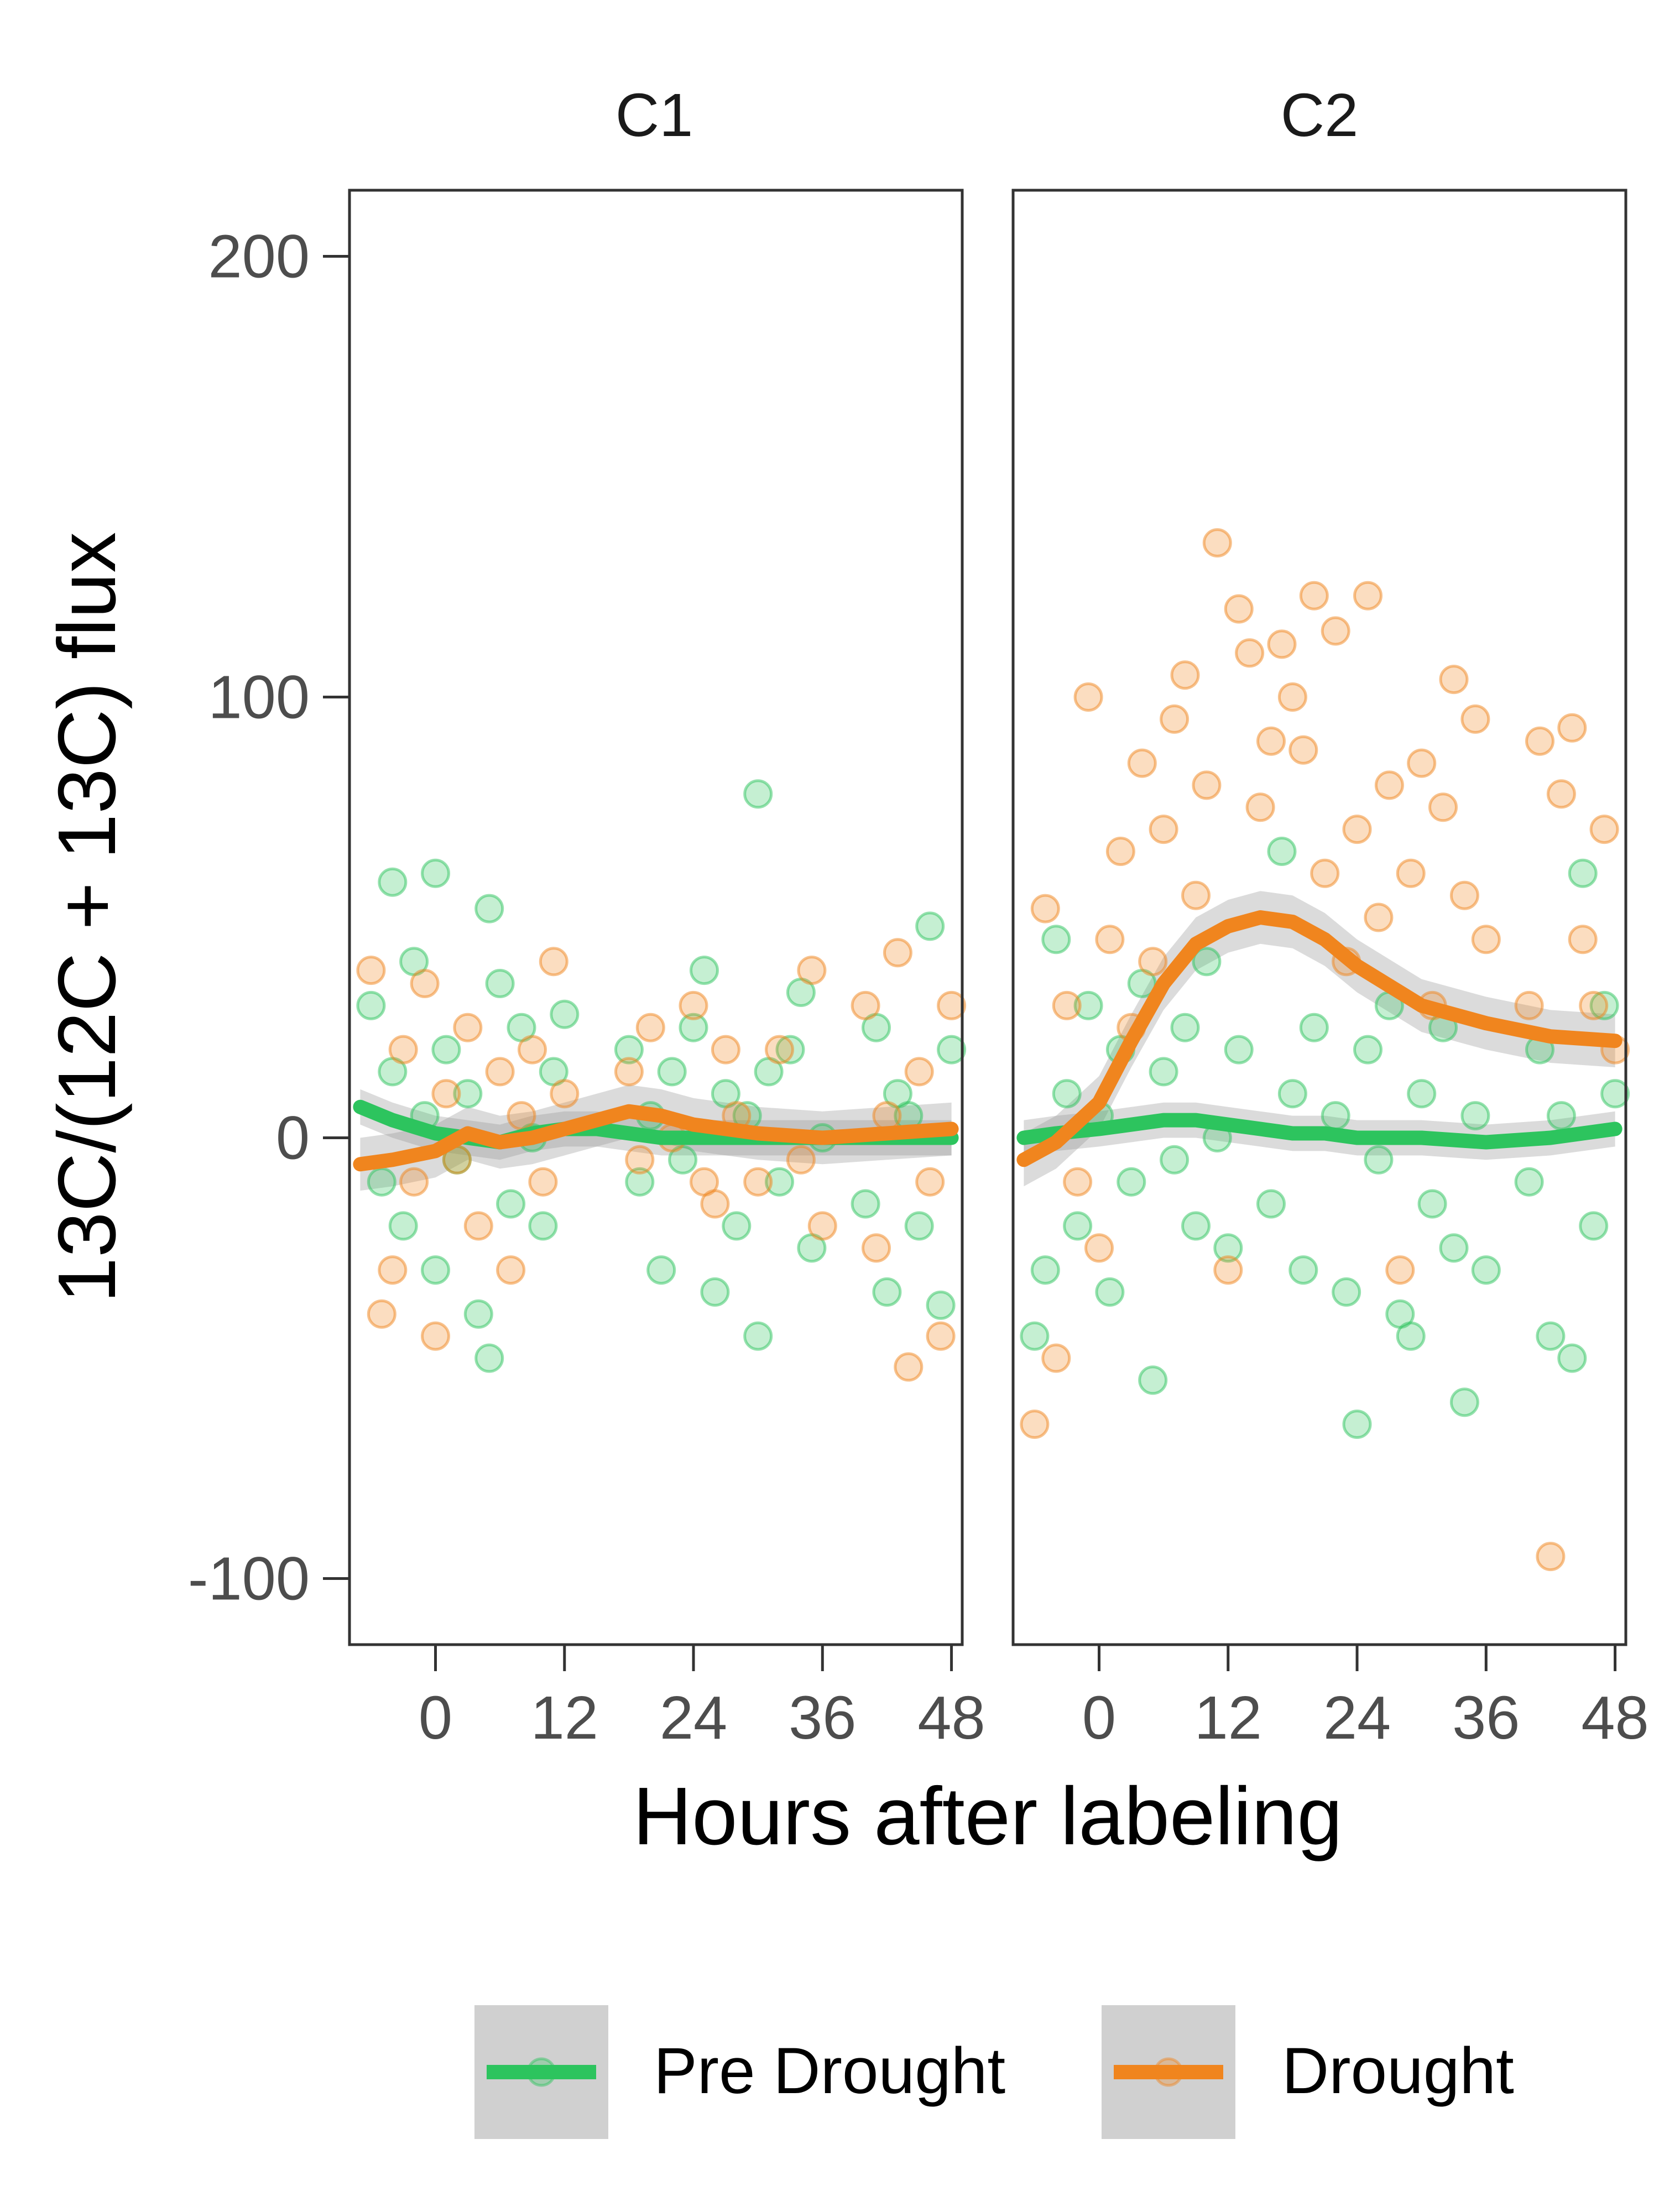 This screenshot has width=1659, height=2212. What do you see at coordinates (1320, 115) in the screenshot?
I see `panel-title-c2: C2` at bounding box center [1320, 115].